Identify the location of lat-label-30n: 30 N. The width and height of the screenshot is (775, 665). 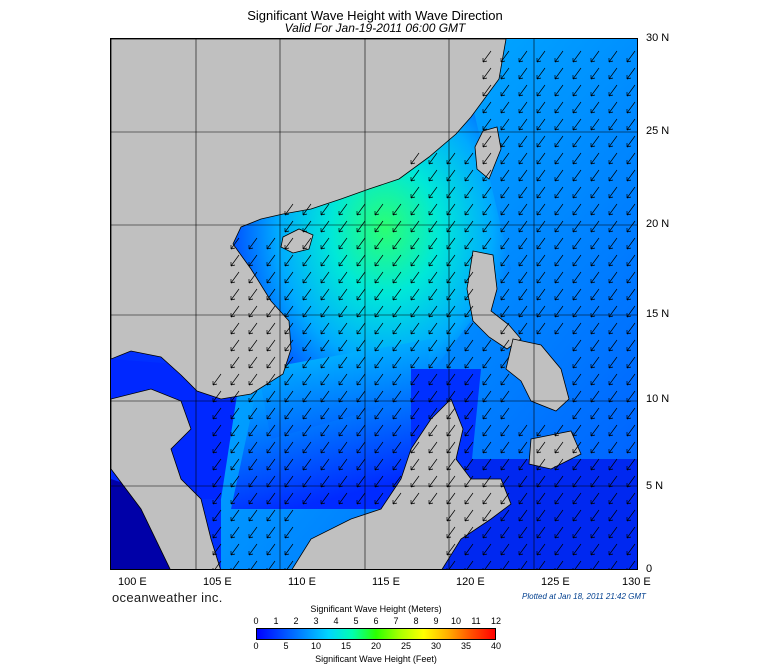
(658, 38).